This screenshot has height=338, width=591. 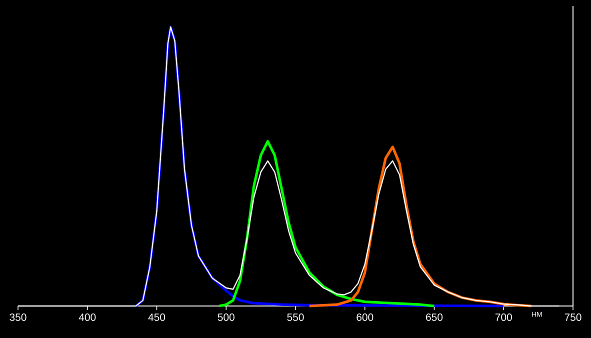 What do you see at coordinates (434, 317) in the screenshot?
I see `x-tick-label: 650` at bounding box center [434, 317].